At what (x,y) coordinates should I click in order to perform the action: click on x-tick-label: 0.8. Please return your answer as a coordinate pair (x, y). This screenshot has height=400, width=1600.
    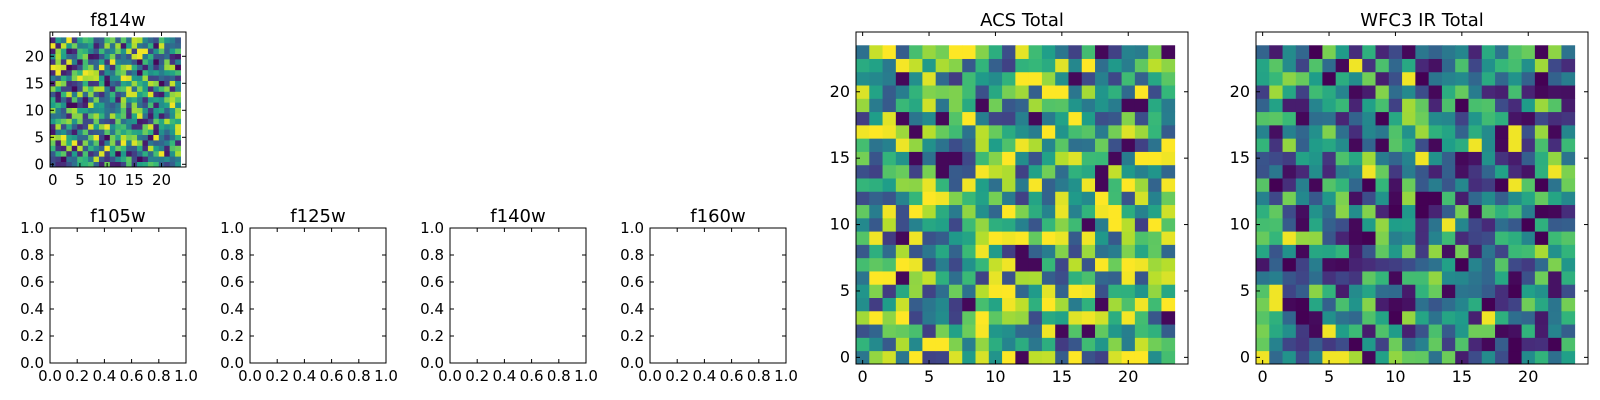
    Looking at the image, I should click on (359, 376).